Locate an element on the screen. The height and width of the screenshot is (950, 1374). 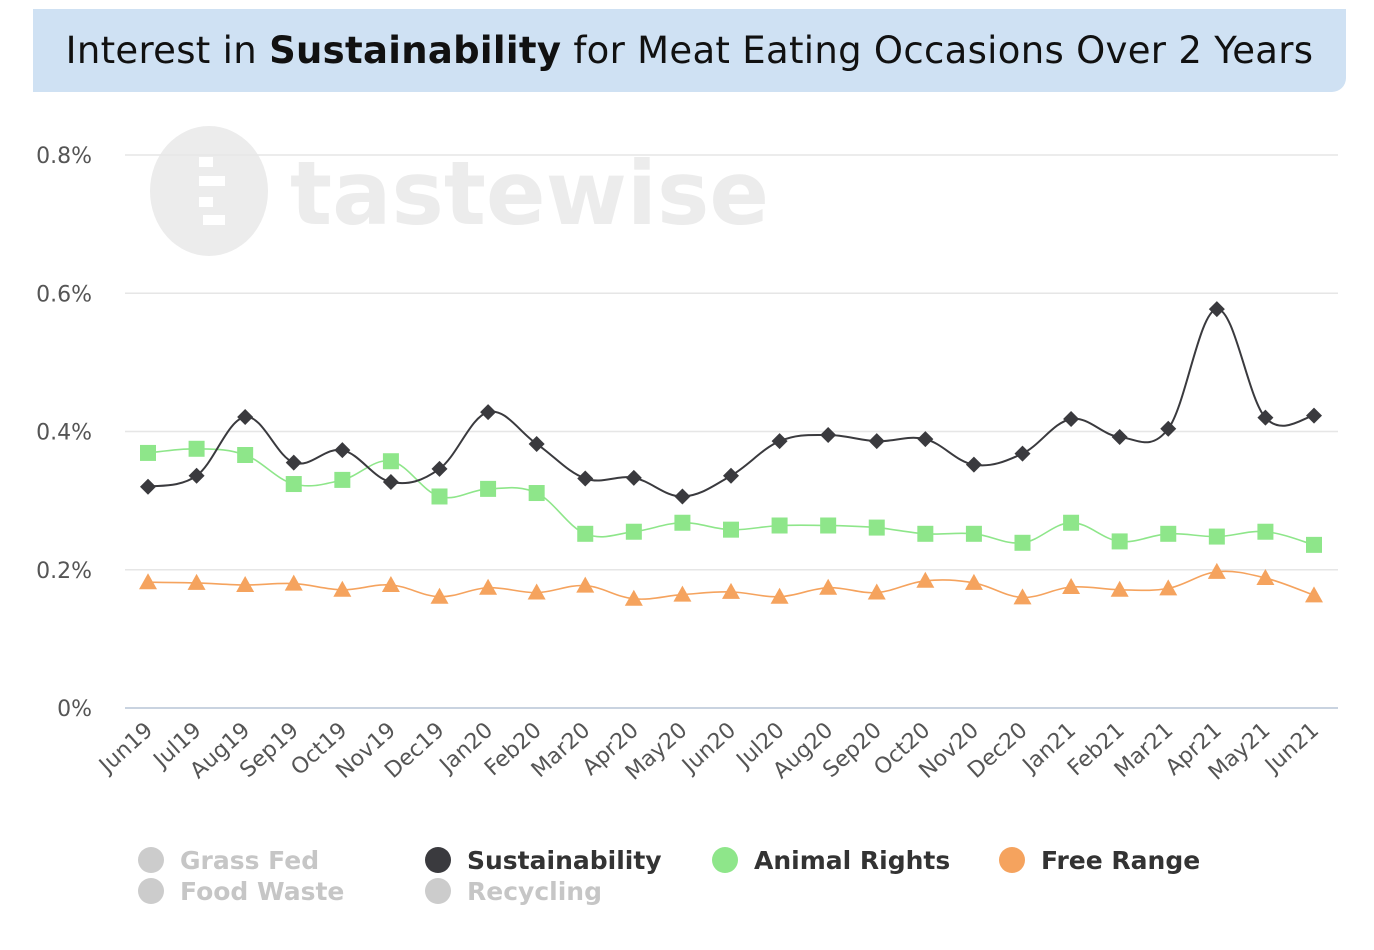
legend-label: Animal Rights is located at coordinates (852, 860).